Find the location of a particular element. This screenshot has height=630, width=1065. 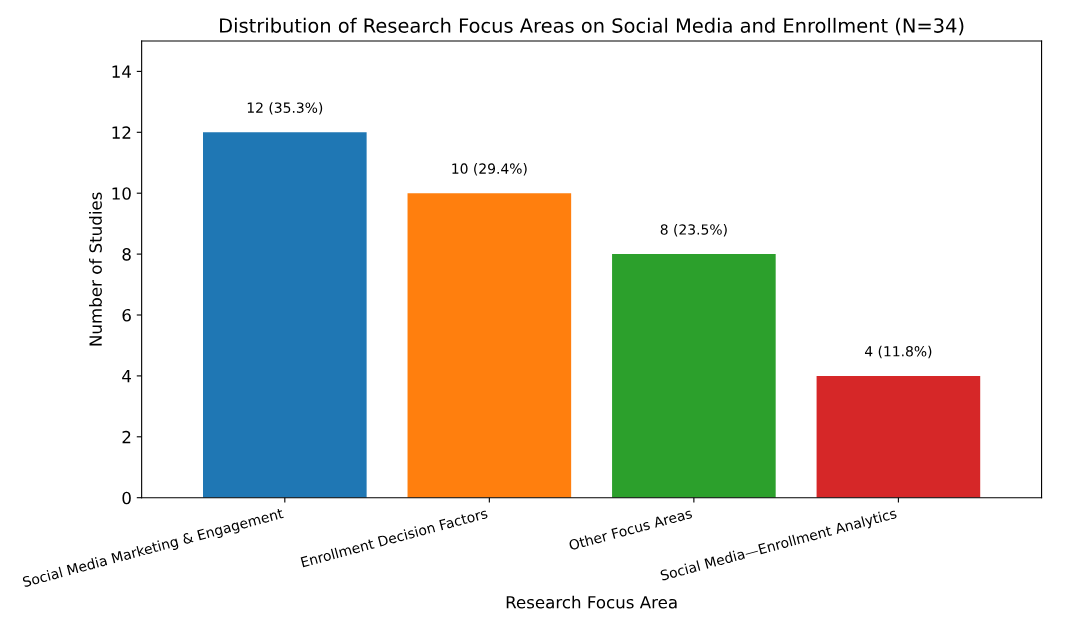

y-tick-label: 8 is located at coordinates (126, 254).